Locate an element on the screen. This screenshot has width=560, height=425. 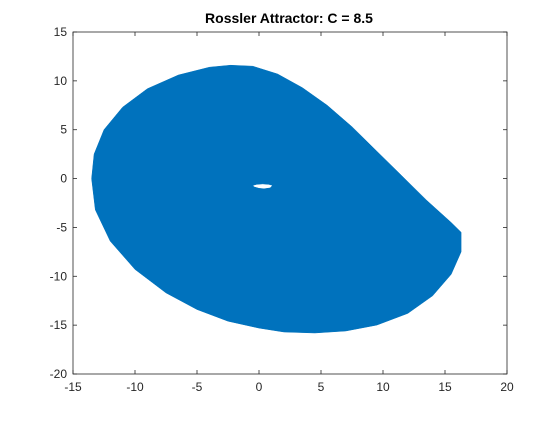
y-tick-label: -10 is located at coordinates (59, 276).